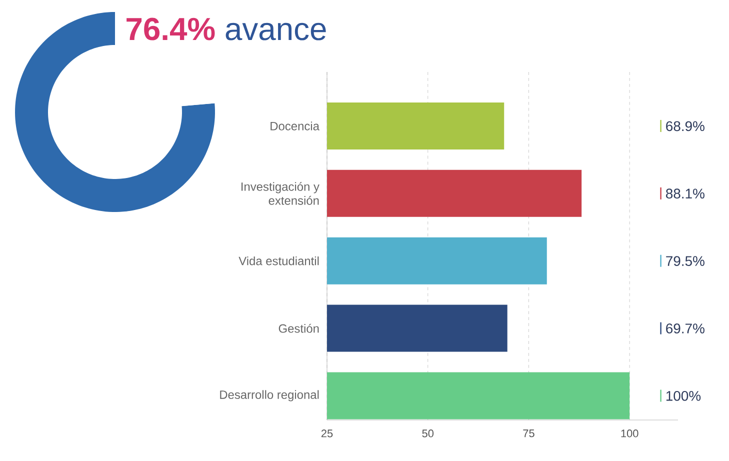 Image resolution: width=729 pixels, height=461 pixels. I want to click on y-tick-label: Vida estudiantil, so click(278, 261).